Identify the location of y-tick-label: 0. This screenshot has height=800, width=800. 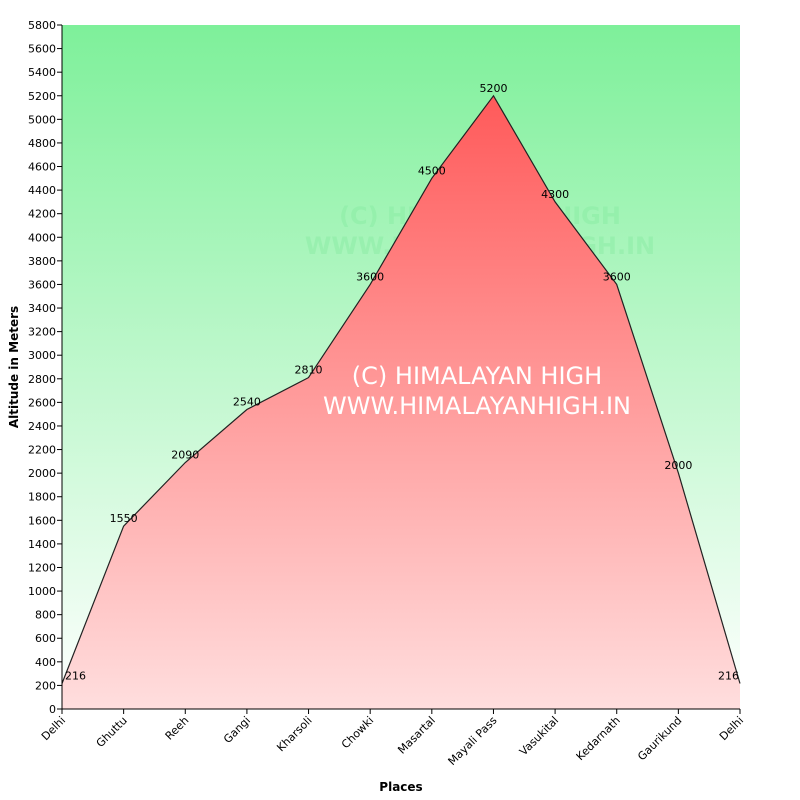
(52, 709).